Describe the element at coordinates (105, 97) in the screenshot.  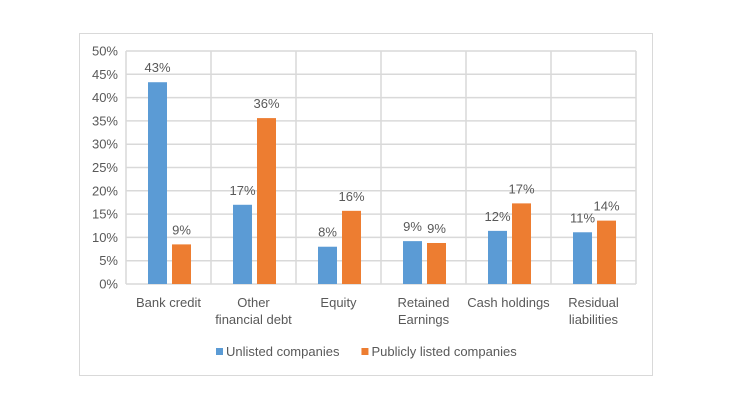
I see `y-tick-label: 40%` at that location.